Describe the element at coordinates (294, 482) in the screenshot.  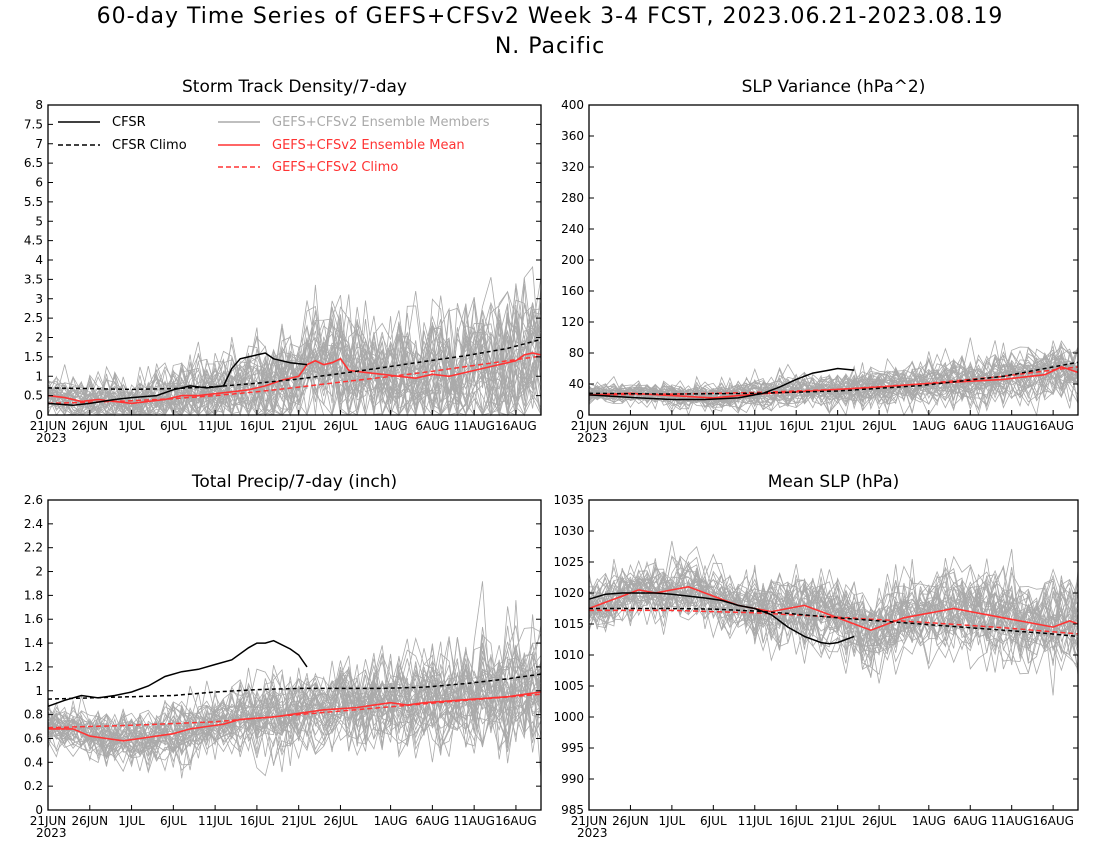
I see `panel-title: Total Precip/7-day (inch)` at that location.